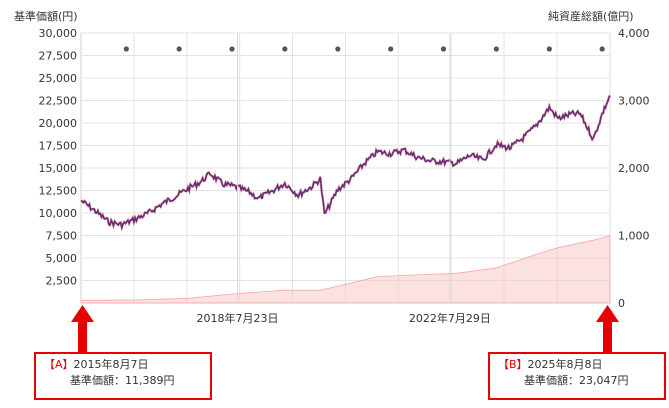  I want to click on left-tick-label: 22,500, so click(58, 101).